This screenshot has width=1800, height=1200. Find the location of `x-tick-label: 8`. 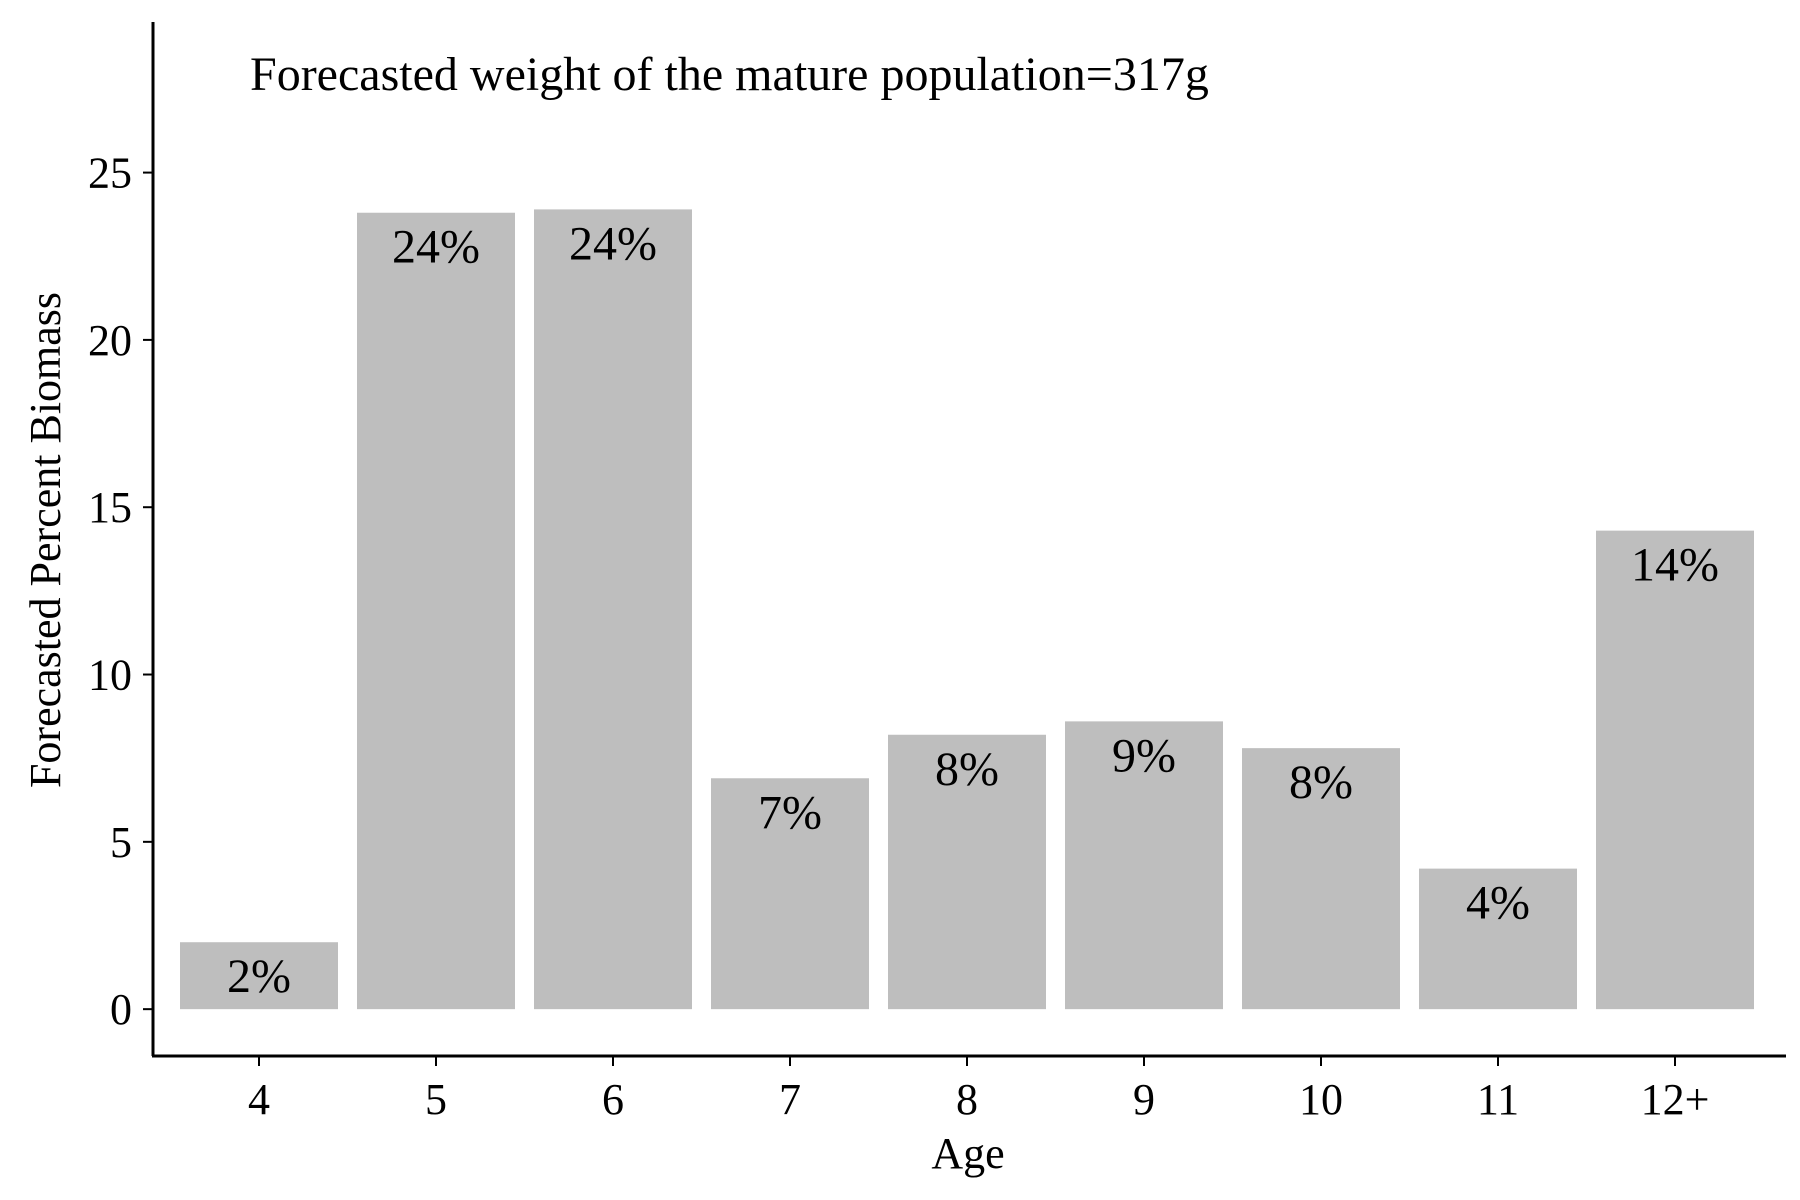

x-tick-label: 8 is located at coordinates (967, 1099).